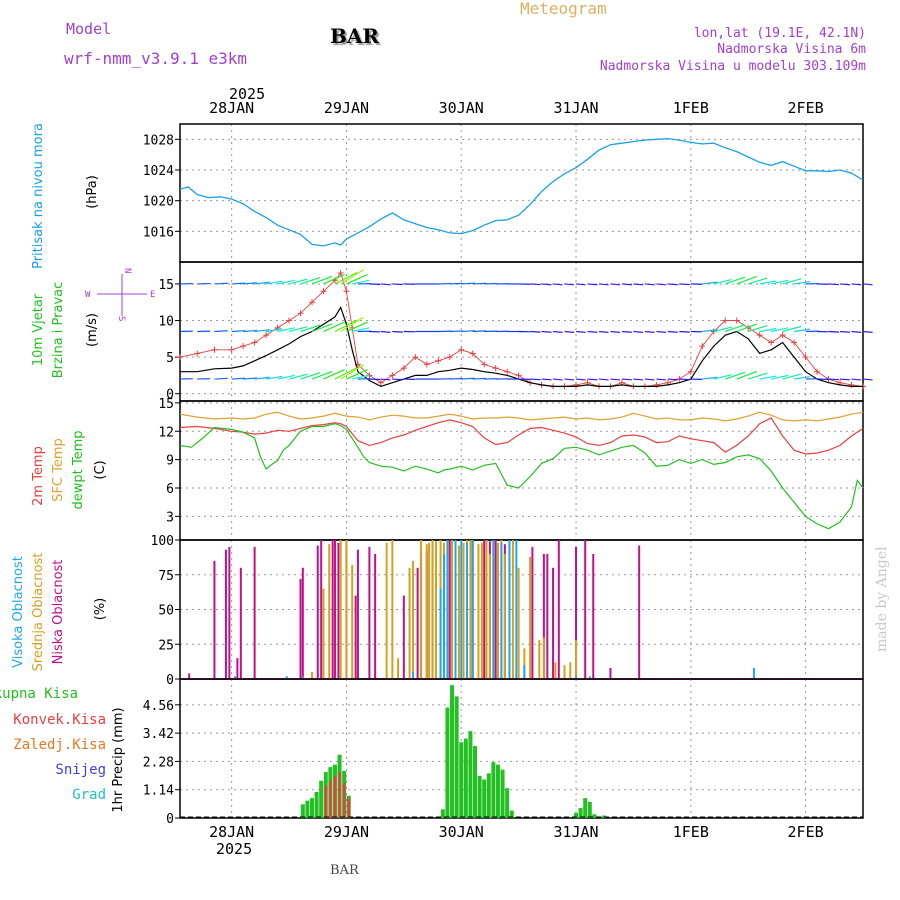 The width and height of the screenshot is (900, 900). What do you see at coordinates (780, 33) in the screenshot?
I see `lonlat-label: lon,lat (19.1E, 42.1N)` at bounding box center [780, 33].